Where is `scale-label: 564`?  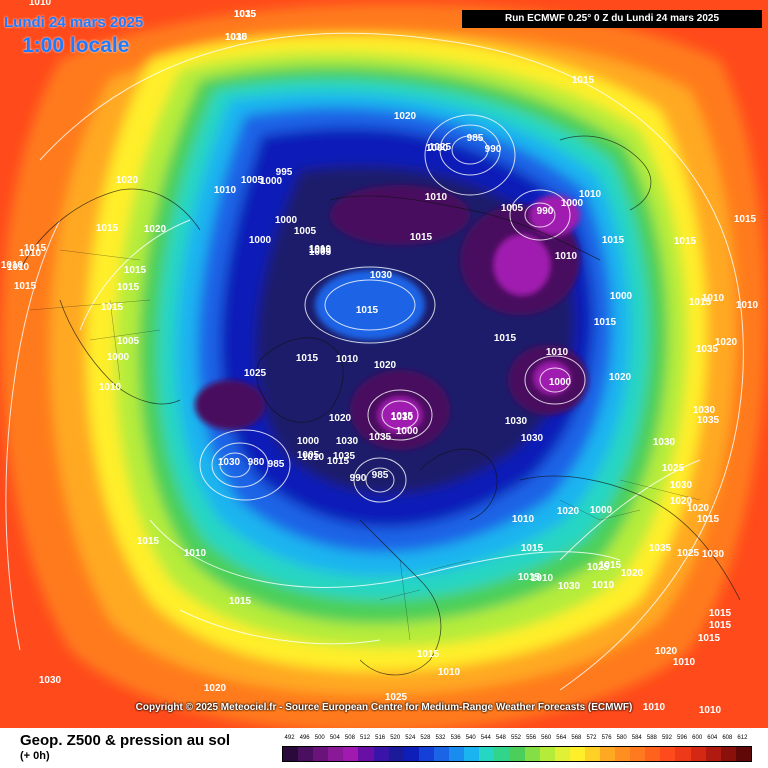 scale-label: 564 is located at coordinates (561, 738).